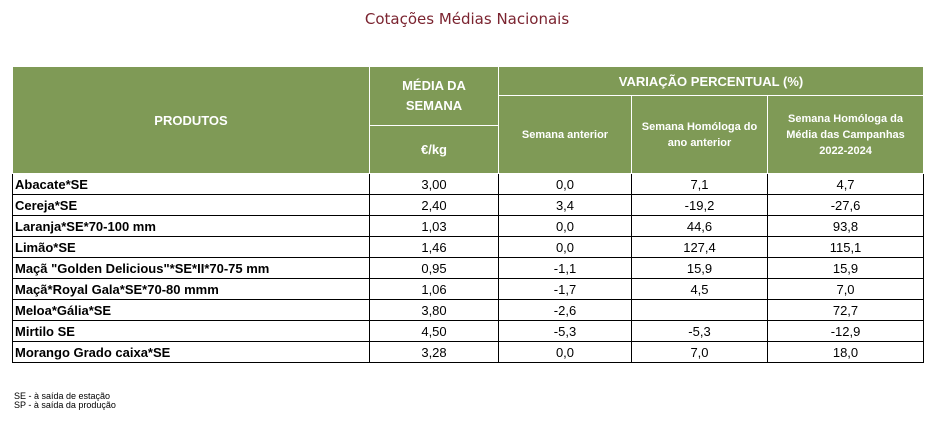 Image resolution: width=934 pixels, height=438 pixels. Describe the element at coordinates (699, 247) in the screenshot. I see `cell-homologa: 127,4` at that location.